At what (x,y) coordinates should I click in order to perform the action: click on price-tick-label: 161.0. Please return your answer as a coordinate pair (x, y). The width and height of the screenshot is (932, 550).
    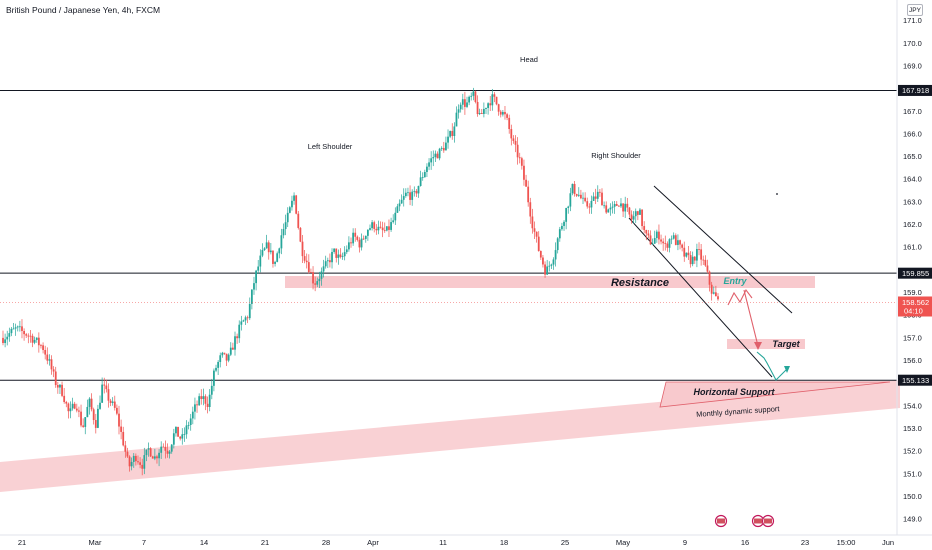
    Looking at the image, I should click on (912, 247).